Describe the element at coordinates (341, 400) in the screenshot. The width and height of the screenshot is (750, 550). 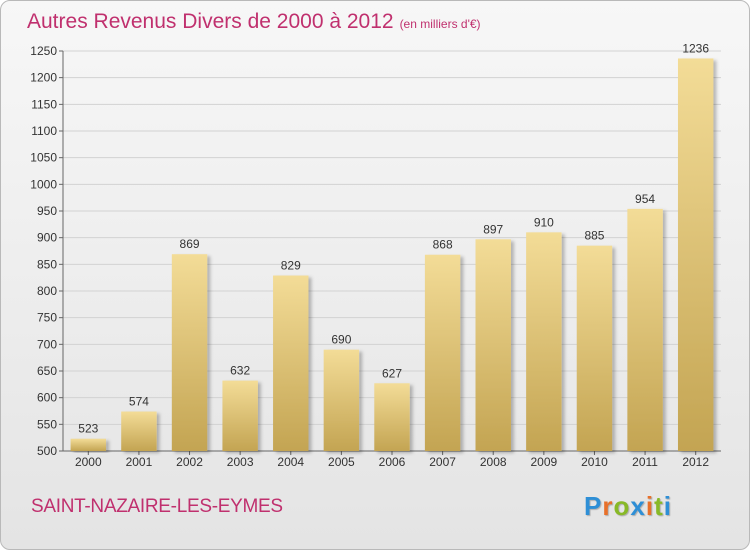
I see `bar-2005` at that location.